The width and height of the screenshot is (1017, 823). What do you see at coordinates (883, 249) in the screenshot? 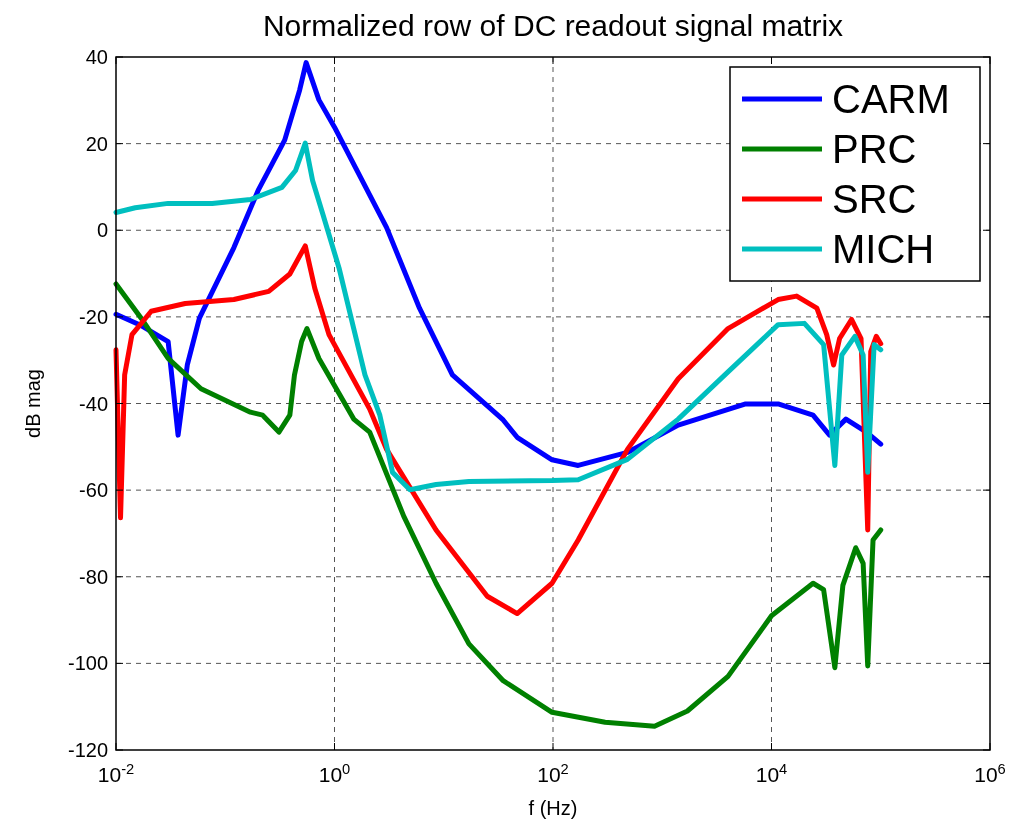
I see `legend-label: MICH` at bounding box center [883, 249].